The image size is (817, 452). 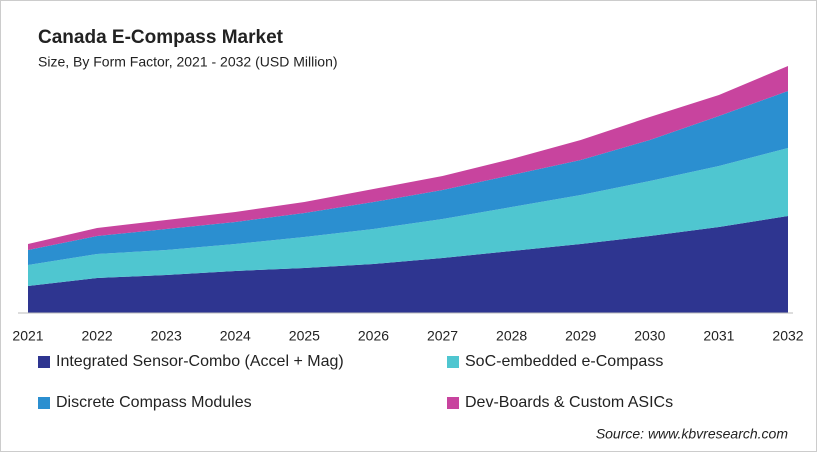 I want to click on x-tick-label: 2032, so click(x=787, y=336).